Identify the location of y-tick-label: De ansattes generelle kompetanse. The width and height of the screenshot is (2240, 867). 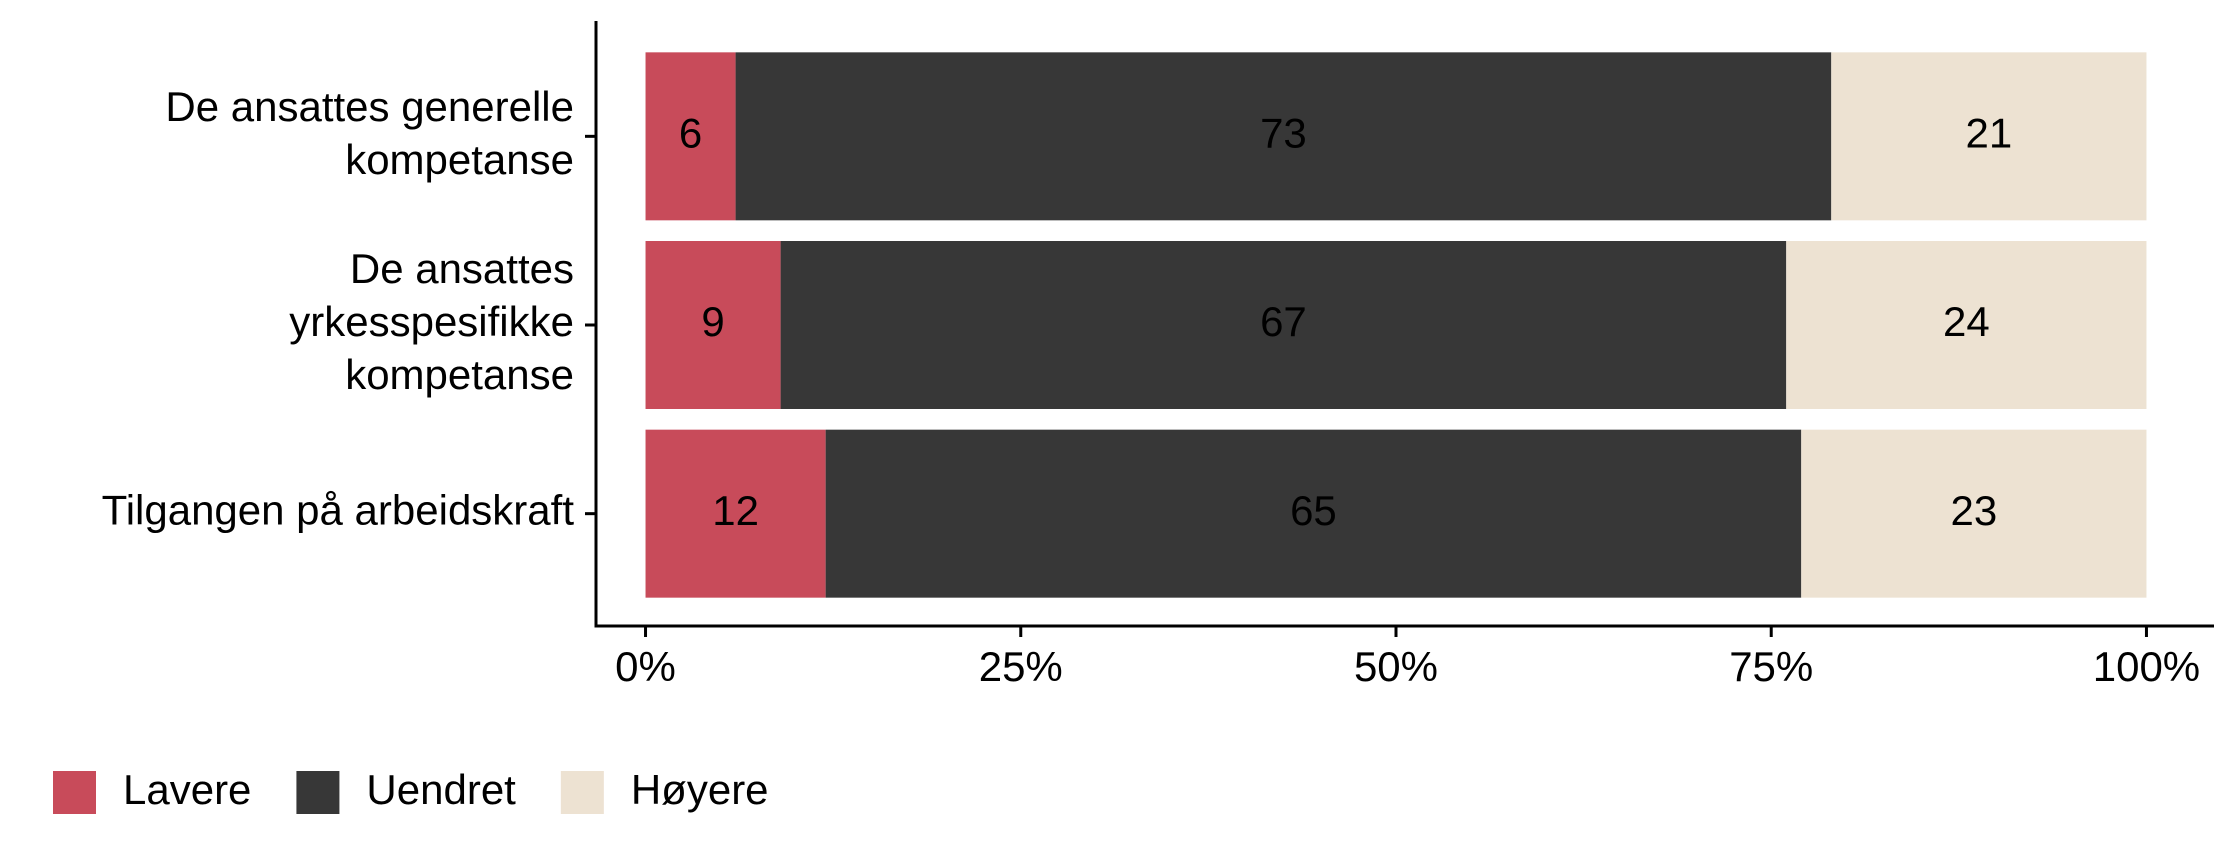
(369, 133).